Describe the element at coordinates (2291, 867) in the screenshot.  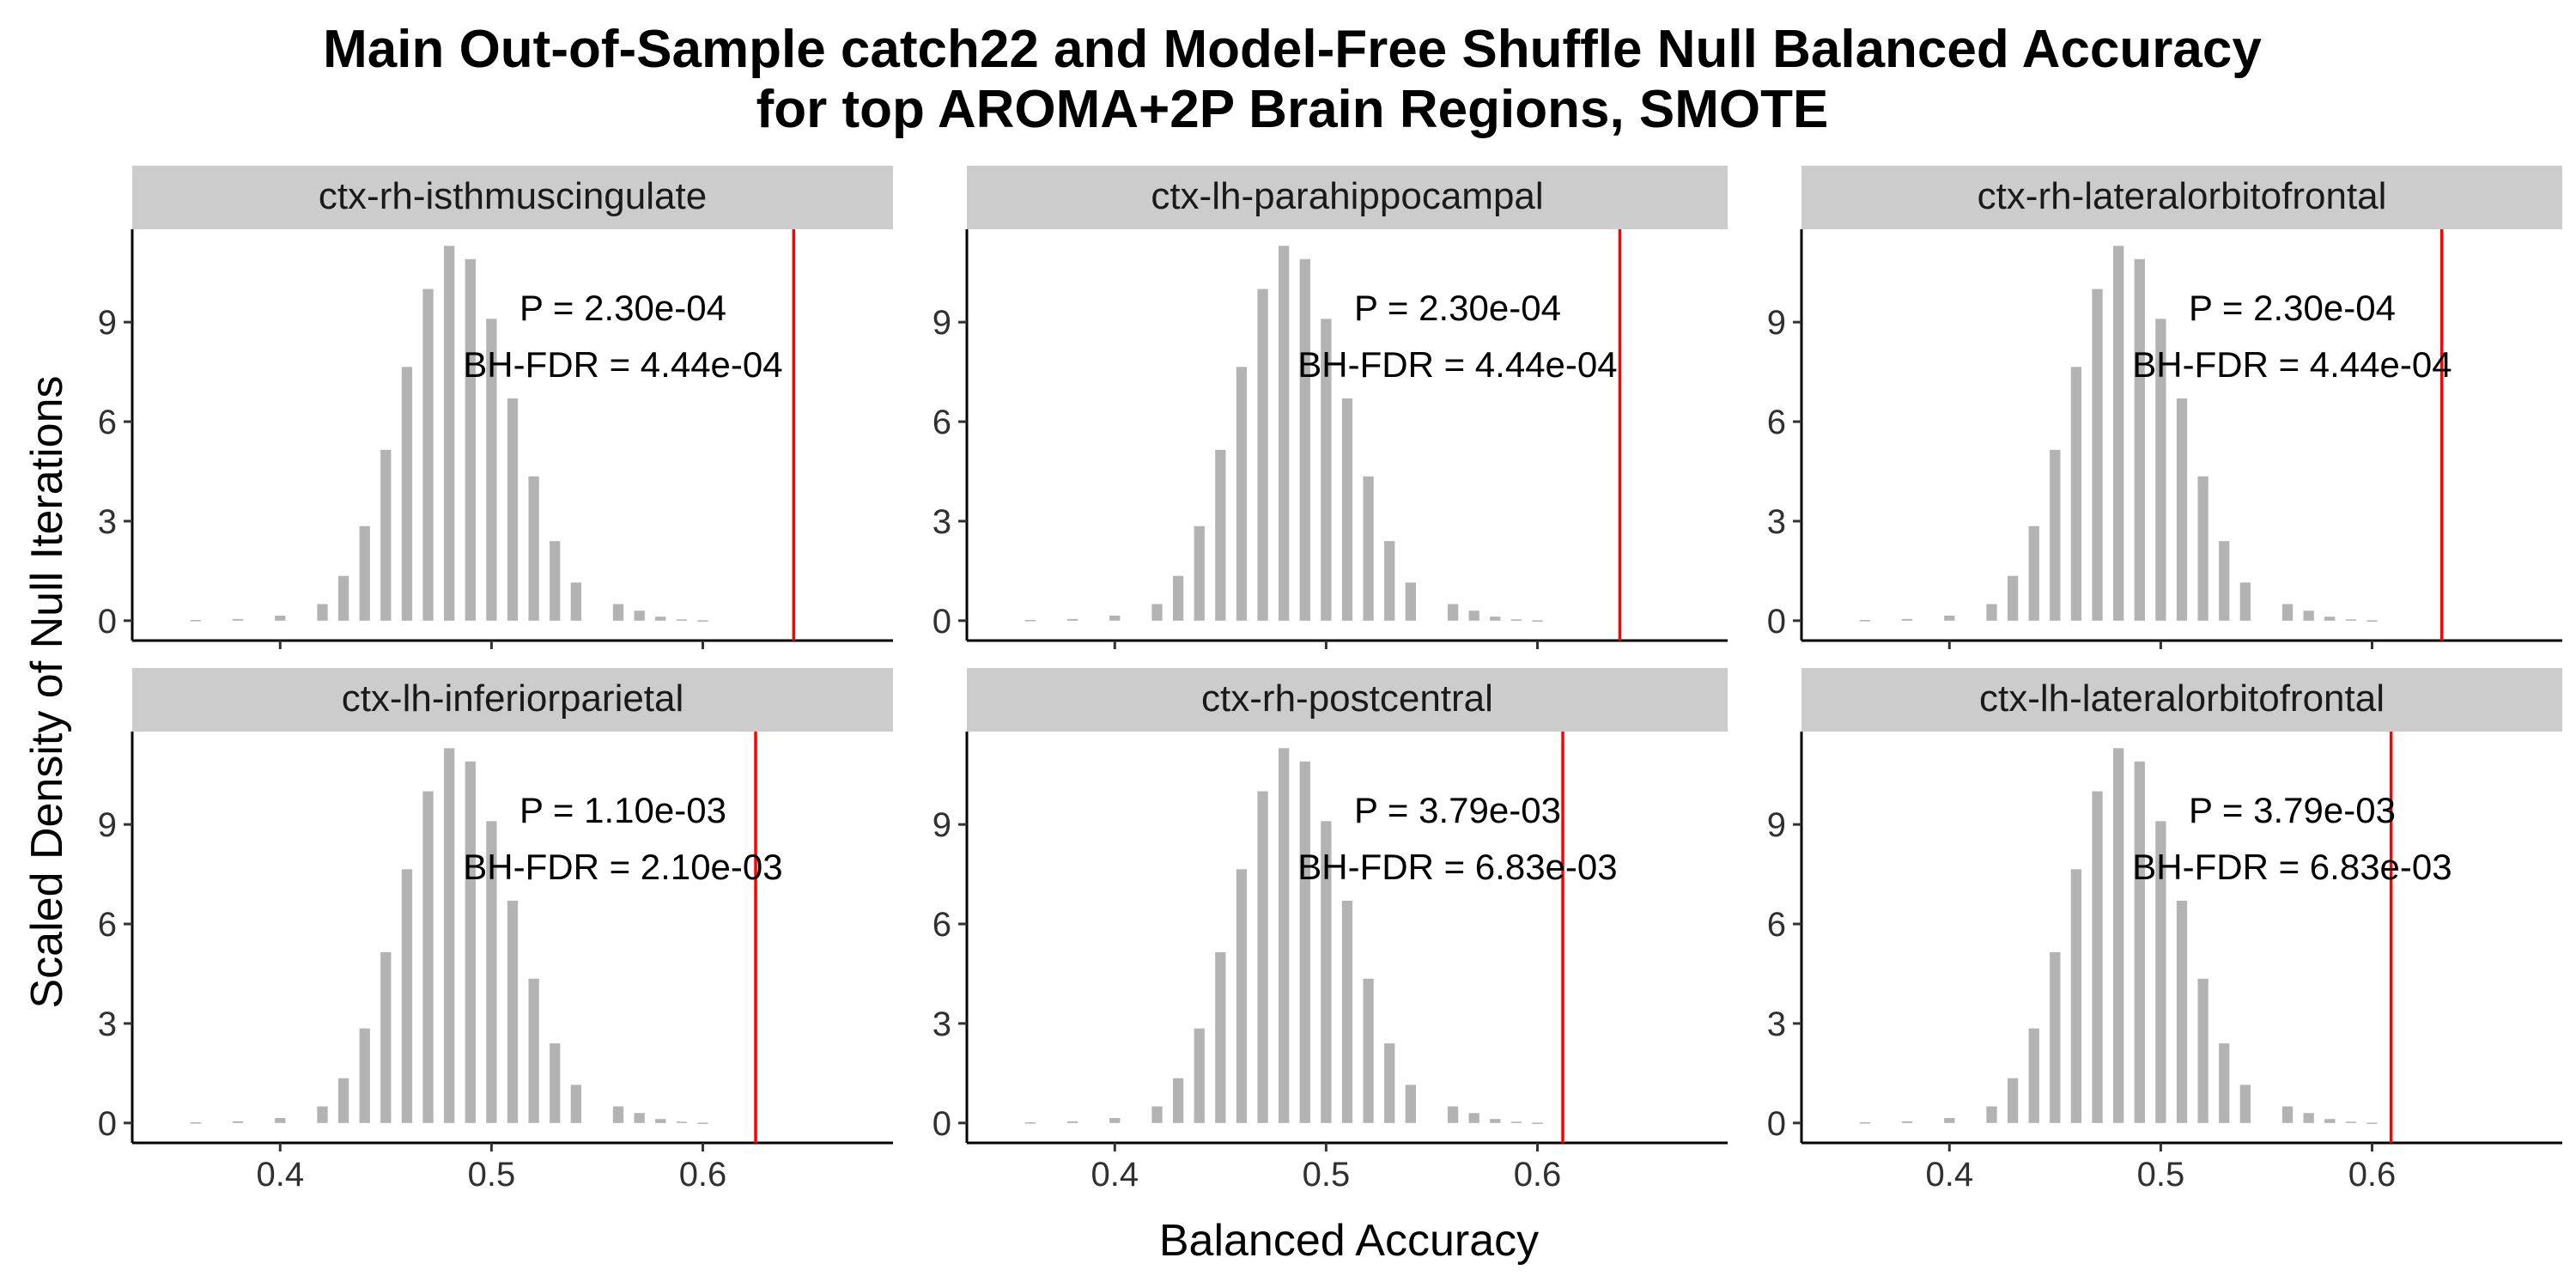
I see `bh-fdr-annotation: BH-FDR = 6.83e-03` at that location.